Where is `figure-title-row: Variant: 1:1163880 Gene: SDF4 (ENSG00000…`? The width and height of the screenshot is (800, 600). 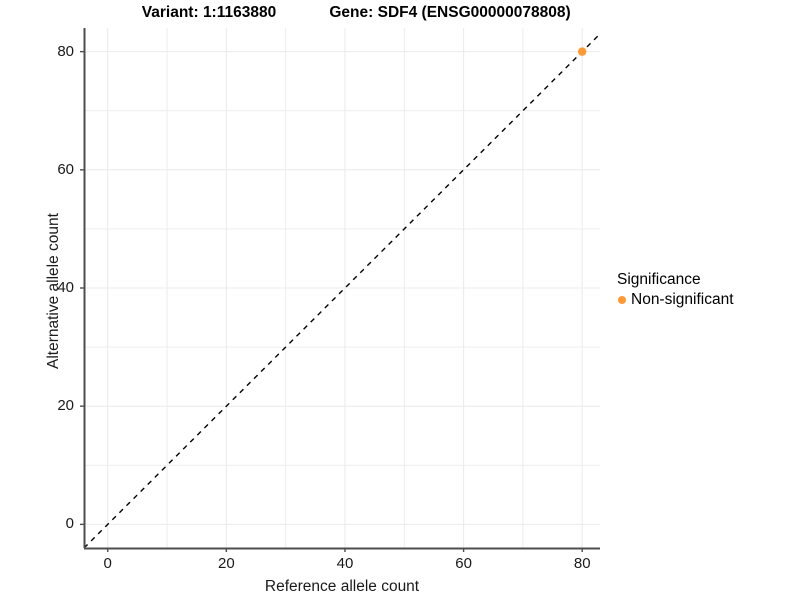
figure-title-row: Variant: 1:1163880 Gene: SDF4 (ENSG00000… is located at coordinates (400, 15).